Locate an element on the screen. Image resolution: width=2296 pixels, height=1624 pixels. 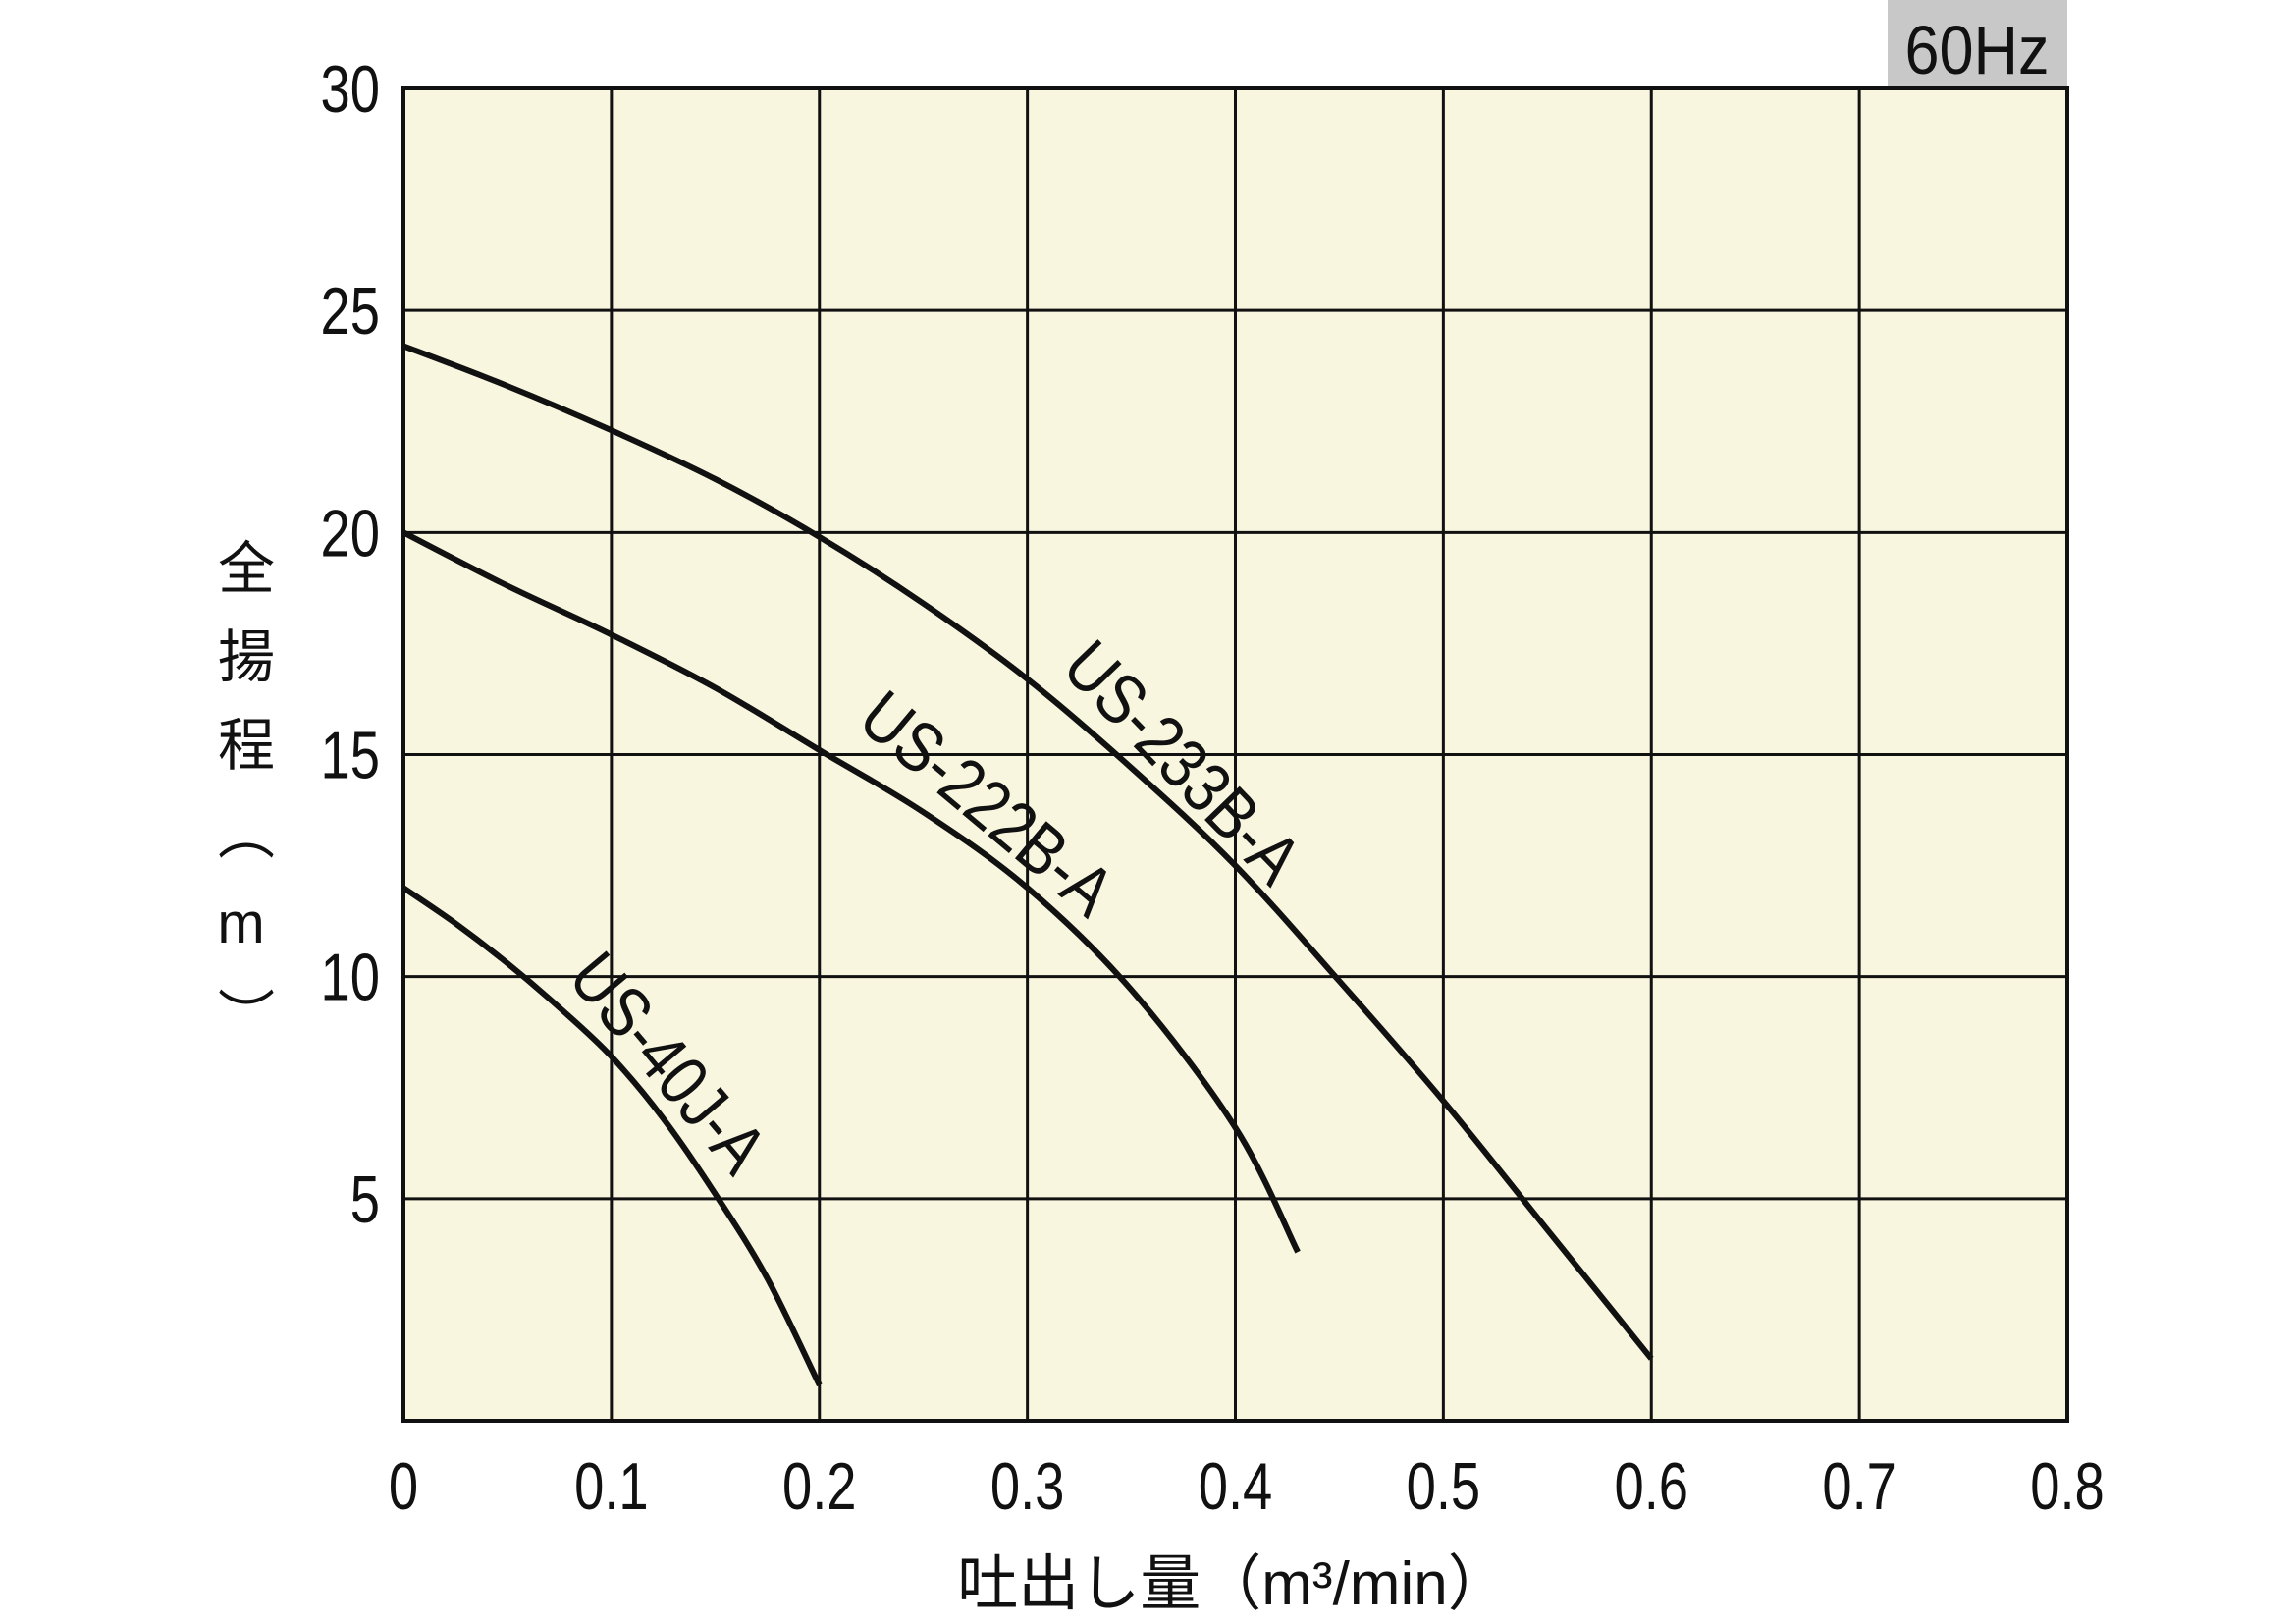
frequency-badge is located at coordinates (1977, 44).